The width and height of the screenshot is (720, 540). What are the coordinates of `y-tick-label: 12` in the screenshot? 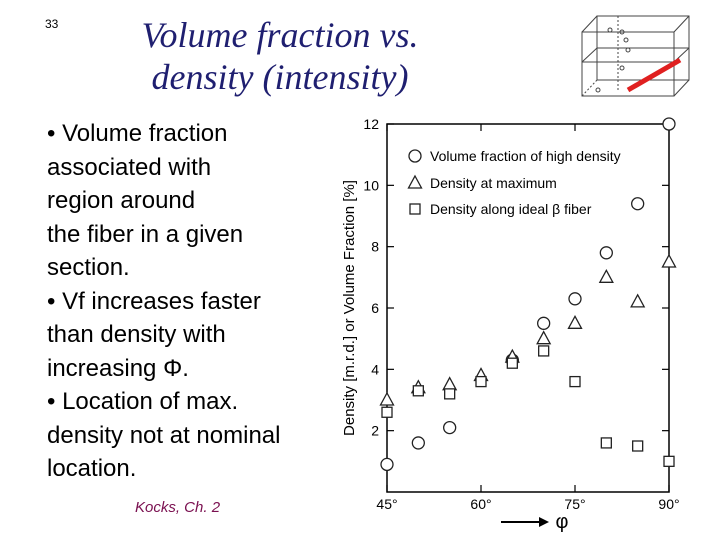 It's located at (371, 124).